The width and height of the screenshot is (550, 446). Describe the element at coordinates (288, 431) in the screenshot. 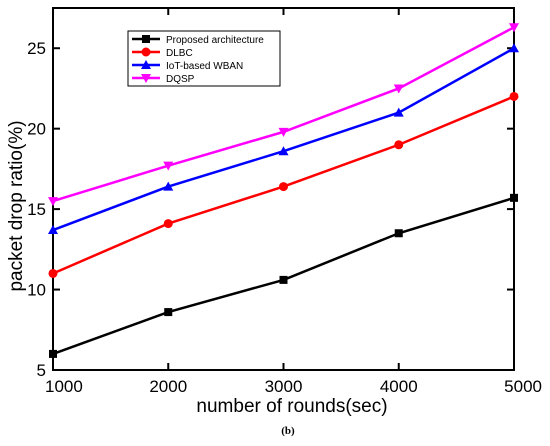

I see `figure-caption: (b)` at that location.